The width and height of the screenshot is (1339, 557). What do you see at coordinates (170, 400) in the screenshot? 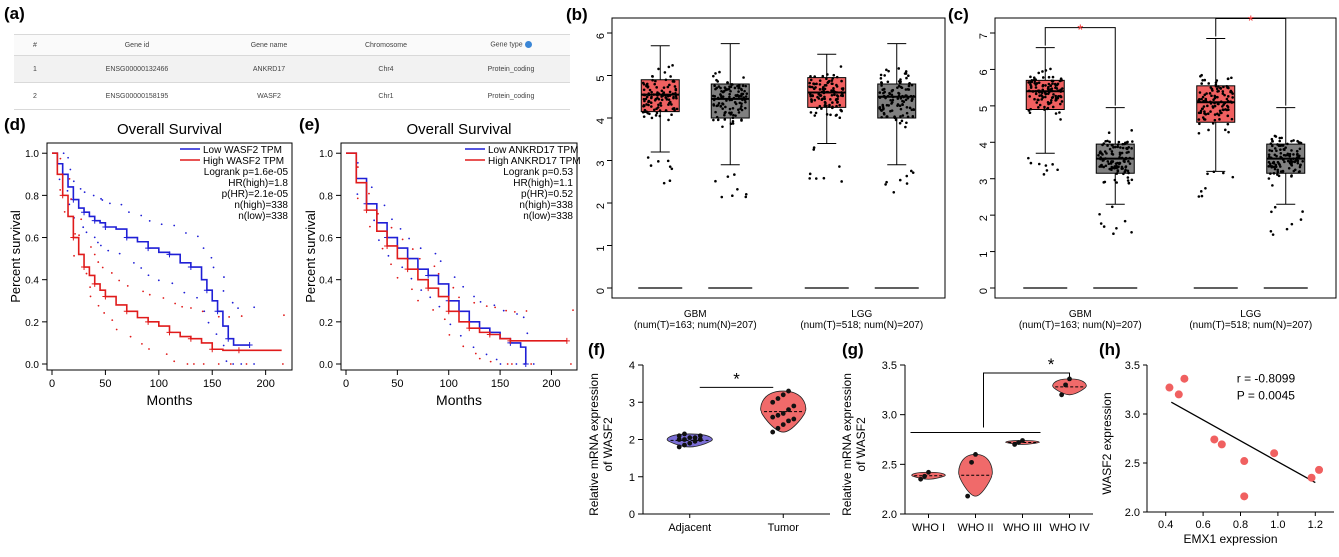
I see `x-axis-label: Months` at bounding box center [170, 400].